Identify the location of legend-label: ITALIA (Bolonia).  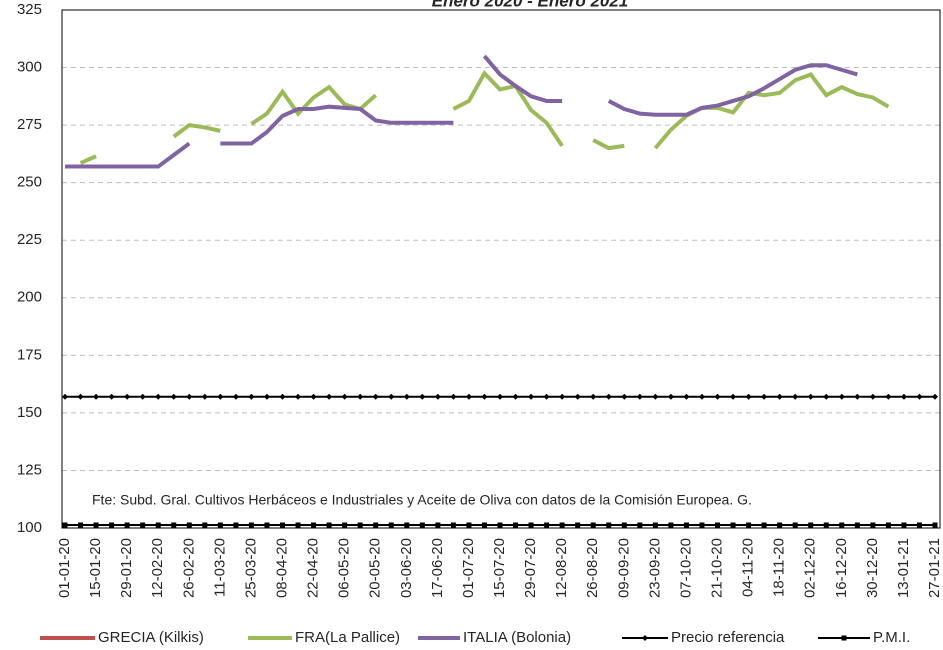
(517, 637).